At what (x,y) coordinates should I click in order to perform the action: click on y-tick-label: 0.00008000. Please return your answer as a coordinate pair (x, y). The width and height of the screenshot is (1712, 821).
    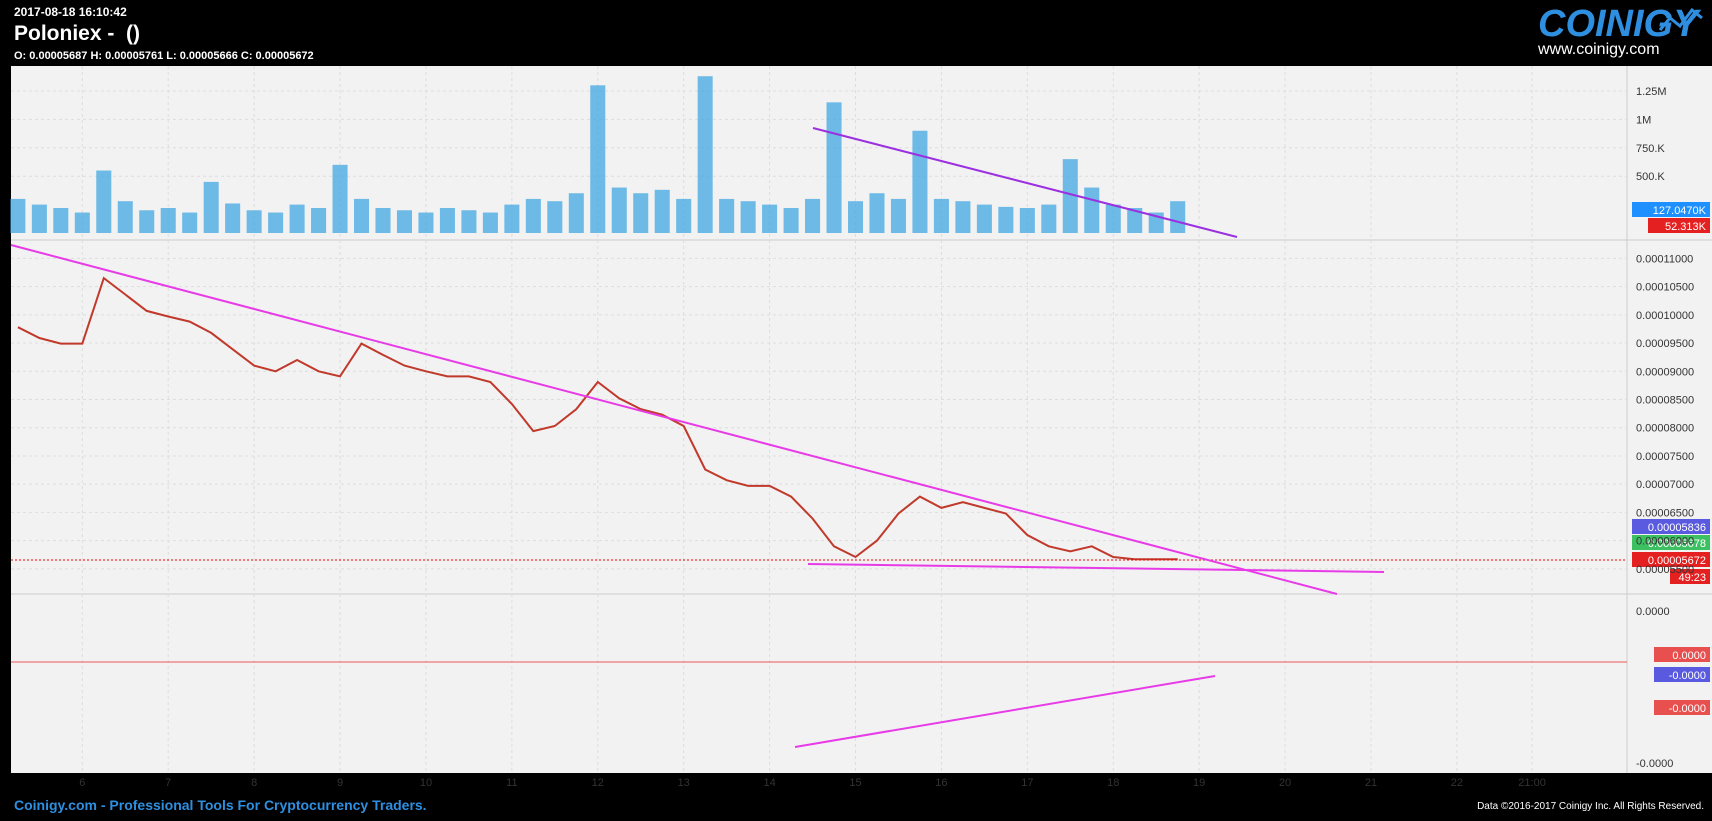
    Looking at the image, I should click on (1665, 429).